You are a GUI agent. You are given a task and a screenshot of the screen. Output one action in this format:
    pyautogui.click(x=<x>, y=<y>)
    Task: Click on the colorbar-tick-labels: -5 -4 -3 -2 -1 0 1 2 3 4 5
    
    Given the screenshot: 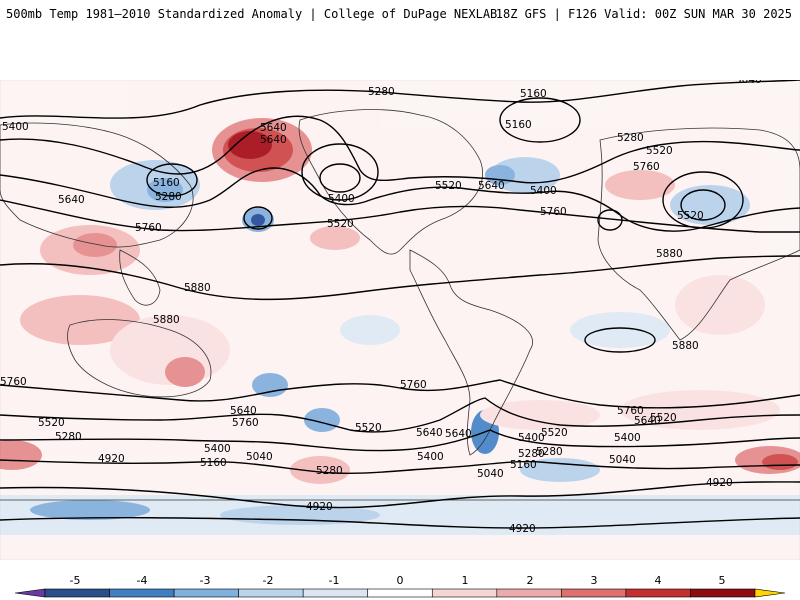 What is the action you would take?
    pyautogui.click(x=398, y=580)
    